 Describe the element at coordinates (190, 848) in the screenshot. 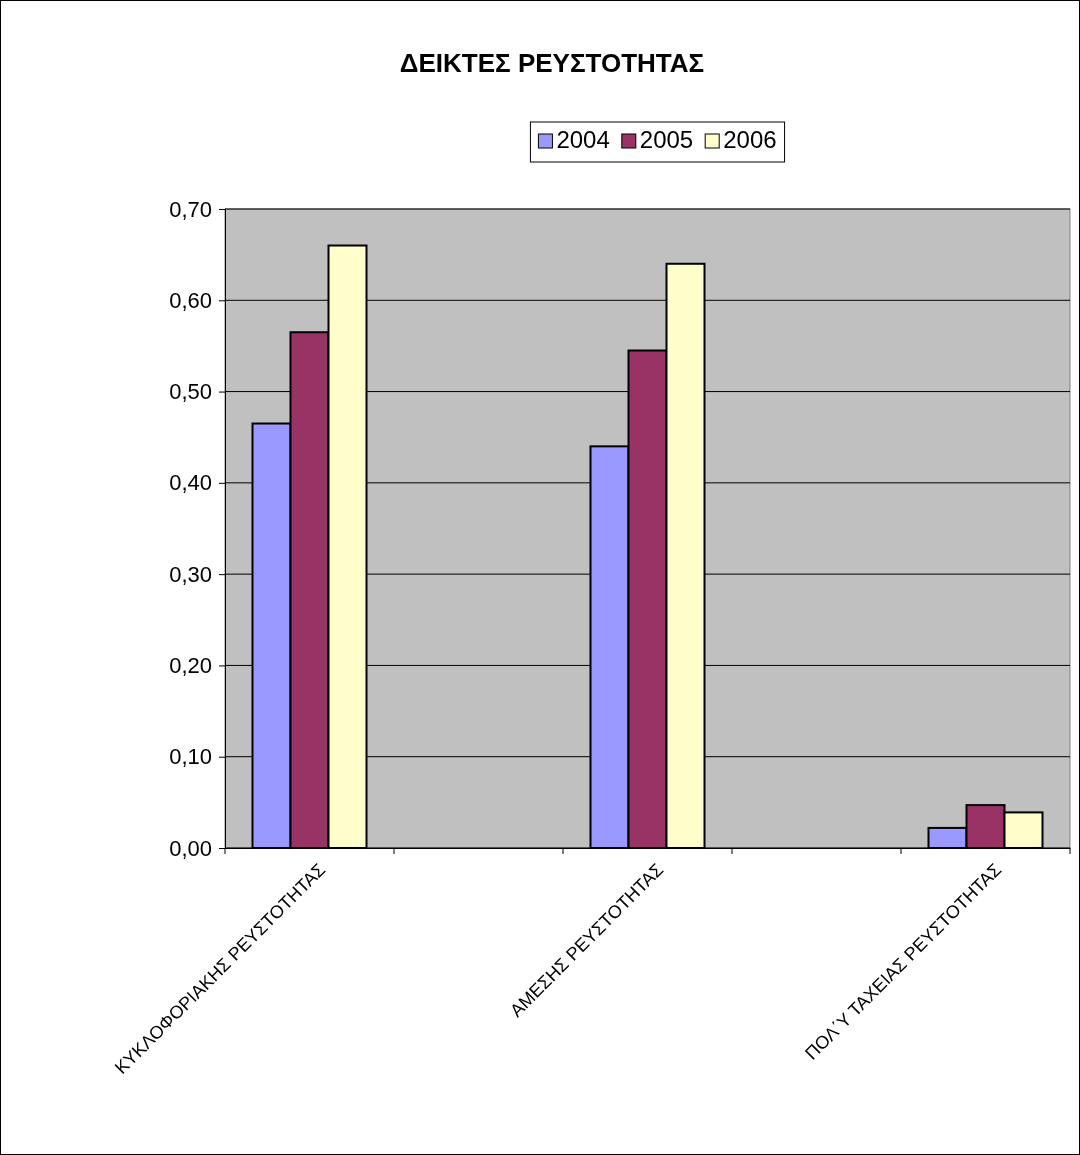

I see `y-tick-label: 0,00` at that location.